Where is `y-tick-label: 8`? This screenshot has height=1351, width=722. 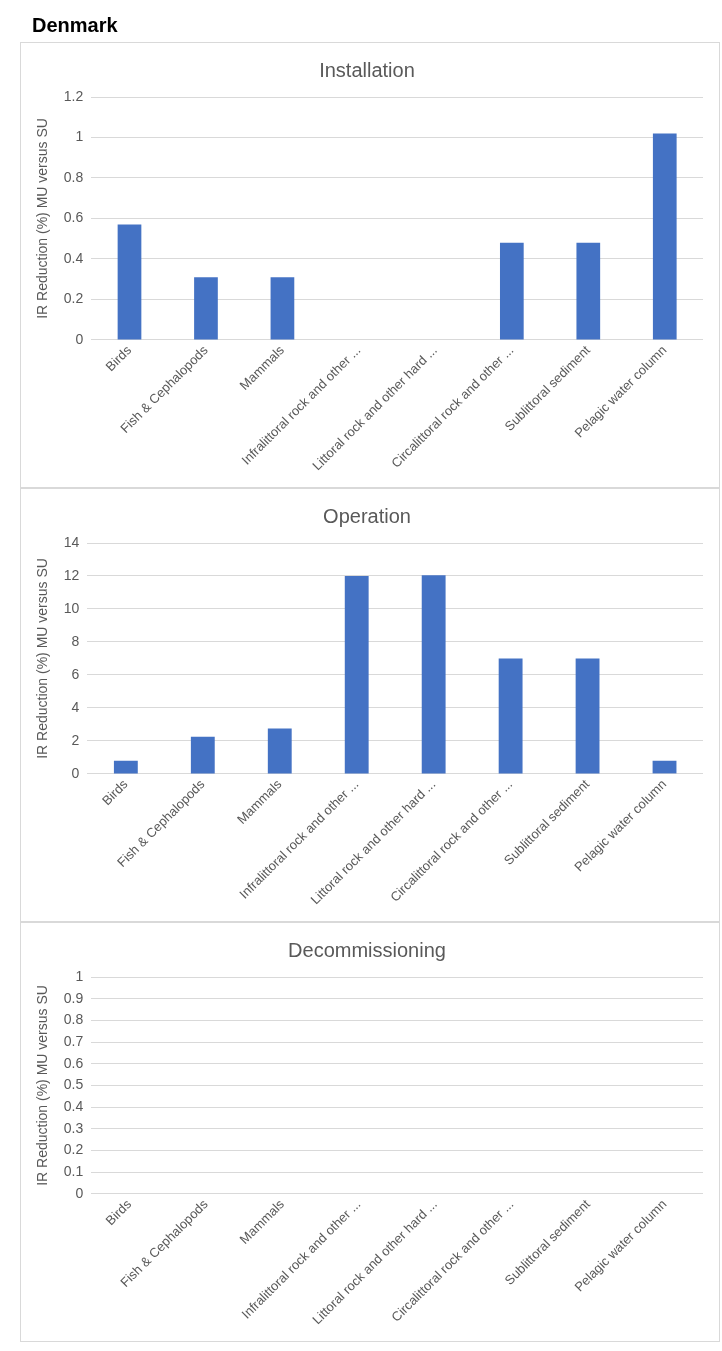
y-tick-label: 8 is located at coordinates (75, 640).